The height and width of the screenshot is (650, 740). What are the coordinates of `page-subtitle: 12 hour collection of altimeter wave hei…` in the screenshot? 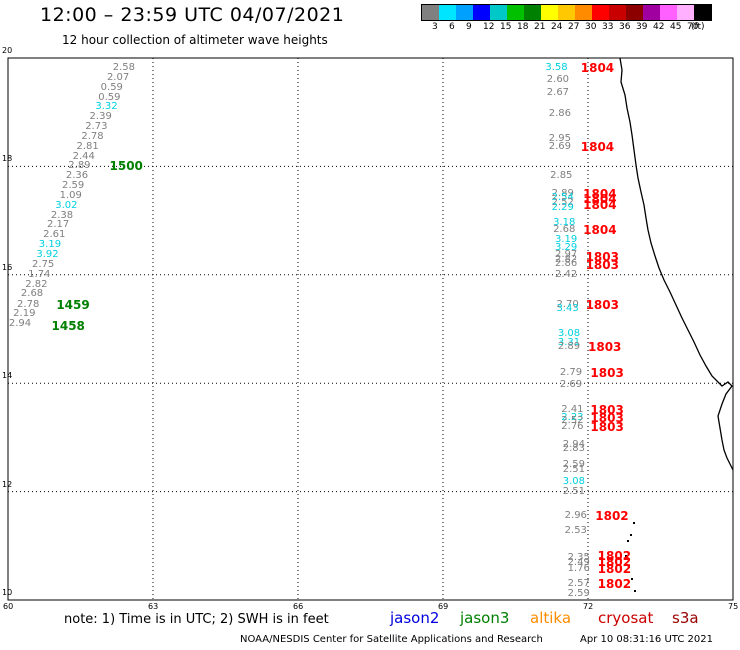 It's located at (195, 40).